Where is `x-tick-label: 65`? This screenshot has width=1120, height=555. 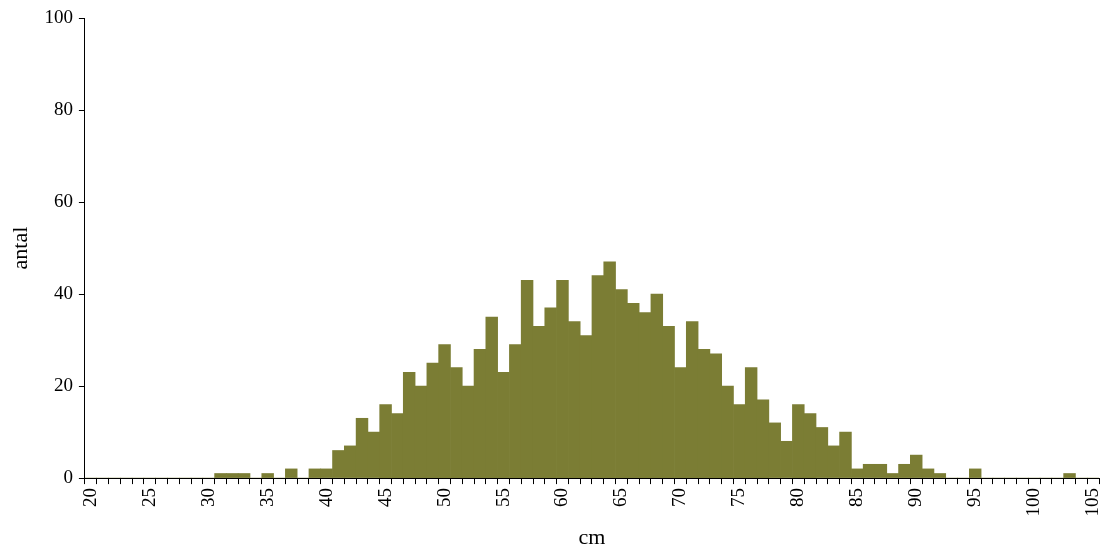 x-tick-label: 65 is located at coordinates (620, 498).